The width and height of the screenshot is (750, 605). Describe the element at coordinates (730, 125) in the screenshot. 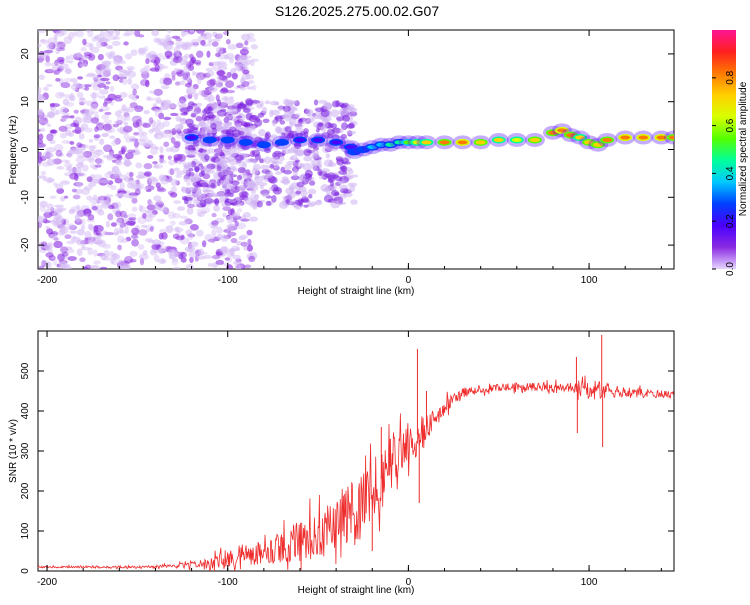

I see `colorbar-tick-label: 0.6` at that location.